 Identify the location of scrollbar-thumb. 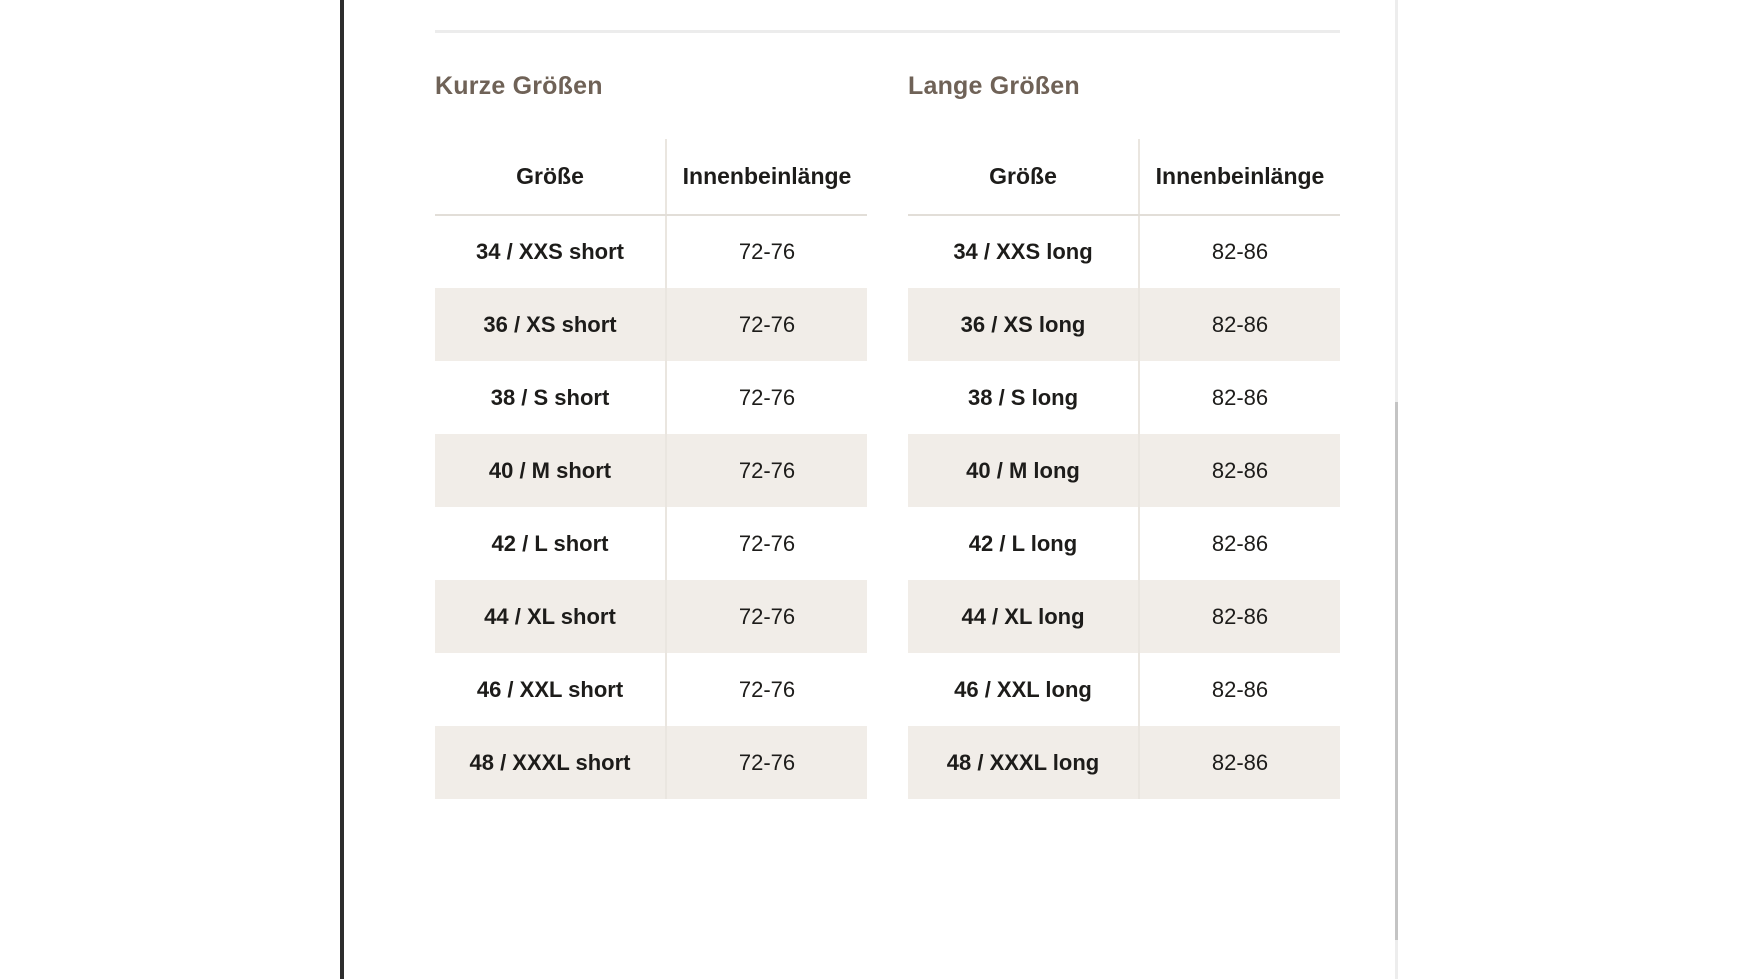
(1396, 671).